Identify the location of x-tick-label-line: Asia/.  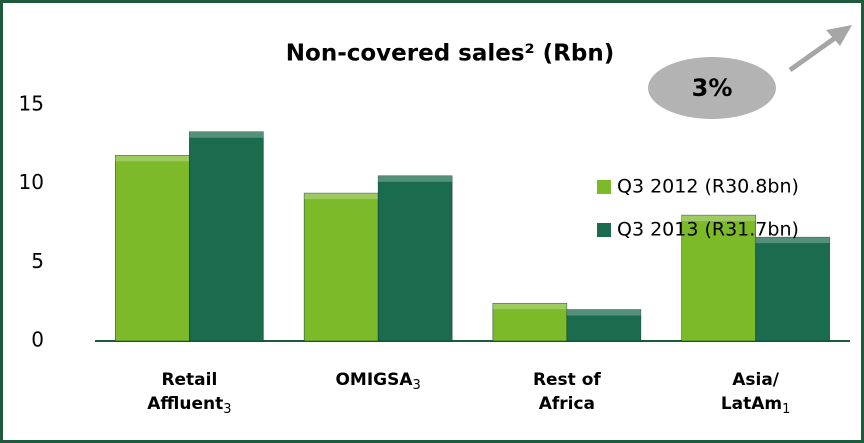
(756, 380).